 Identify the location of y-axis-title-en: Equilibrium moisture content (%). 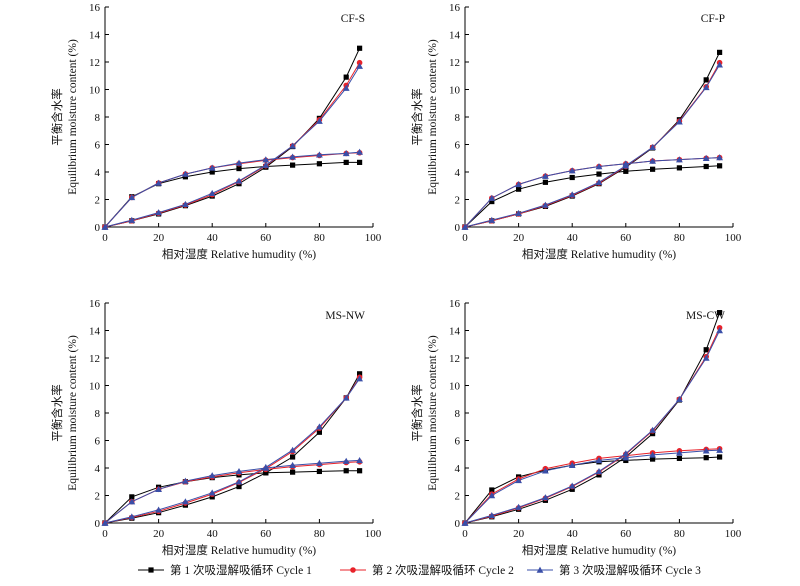
(433, 117).